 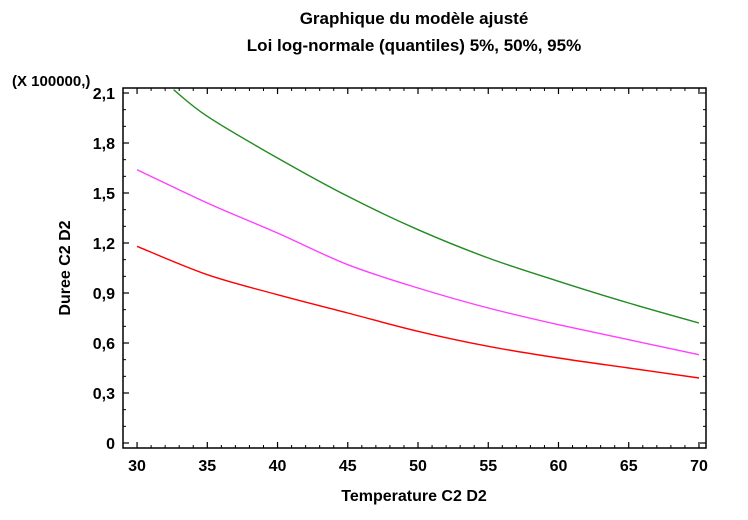 What do you see at coordinates (104, 294) in the screenshot?
I see `y-tick-label: 0,9` at bounding box center [104, 294].